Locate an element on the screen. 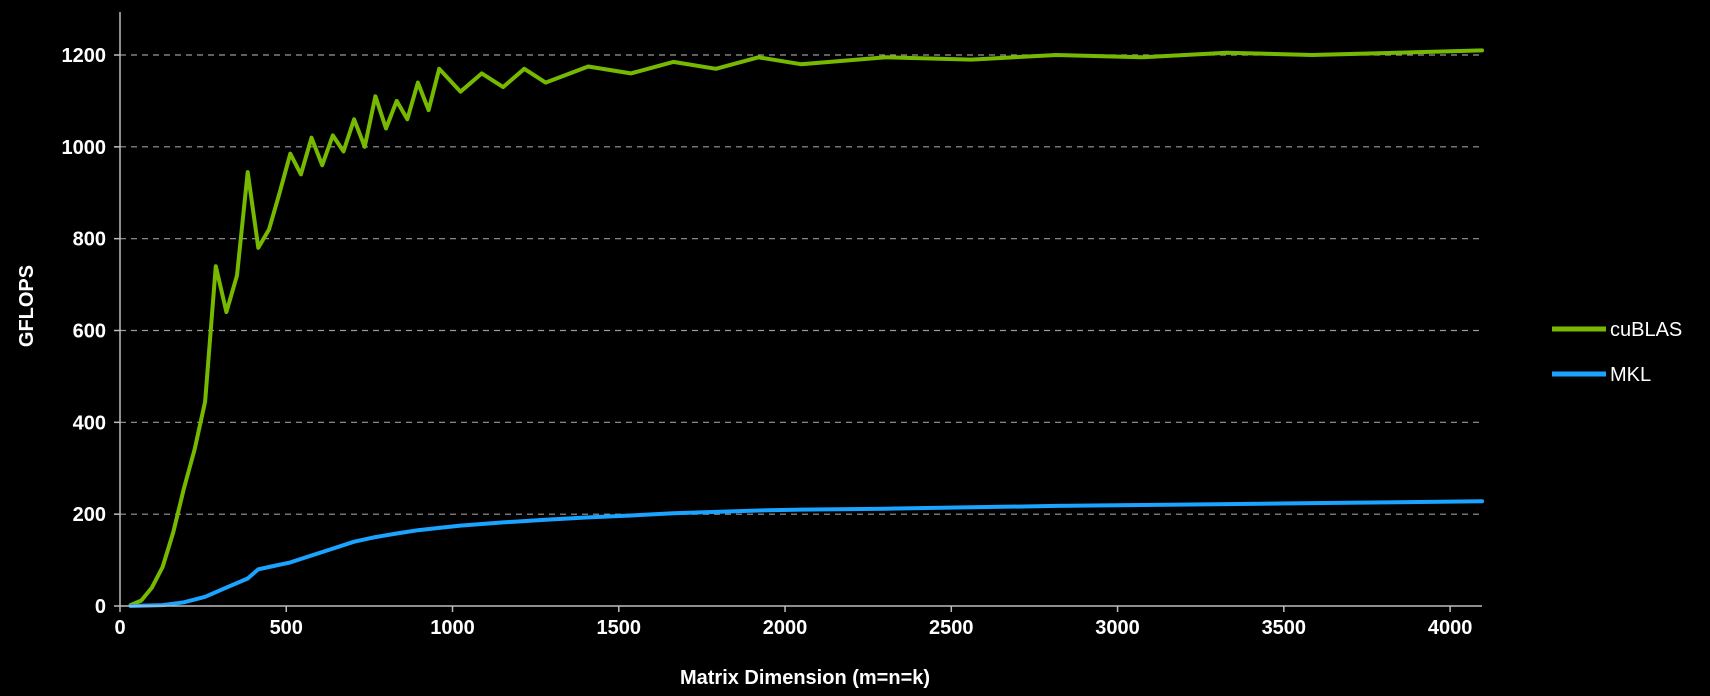 The width and height of the screenshot is (1710, 696). y-tick-label-1200: 1200 is located at coordinates (84, 56).